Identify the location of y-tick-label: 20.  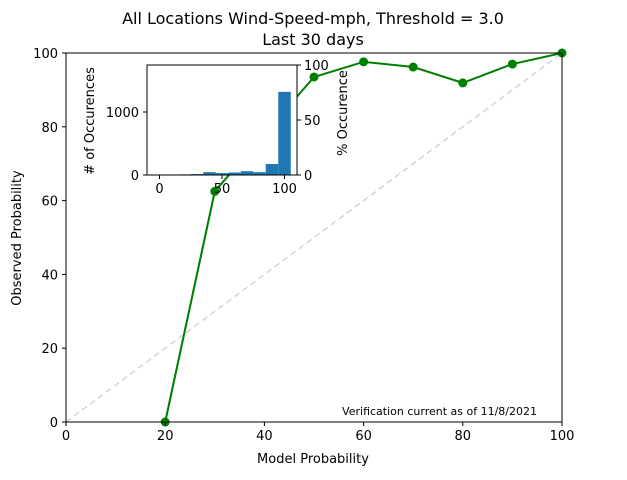
(49, 349).